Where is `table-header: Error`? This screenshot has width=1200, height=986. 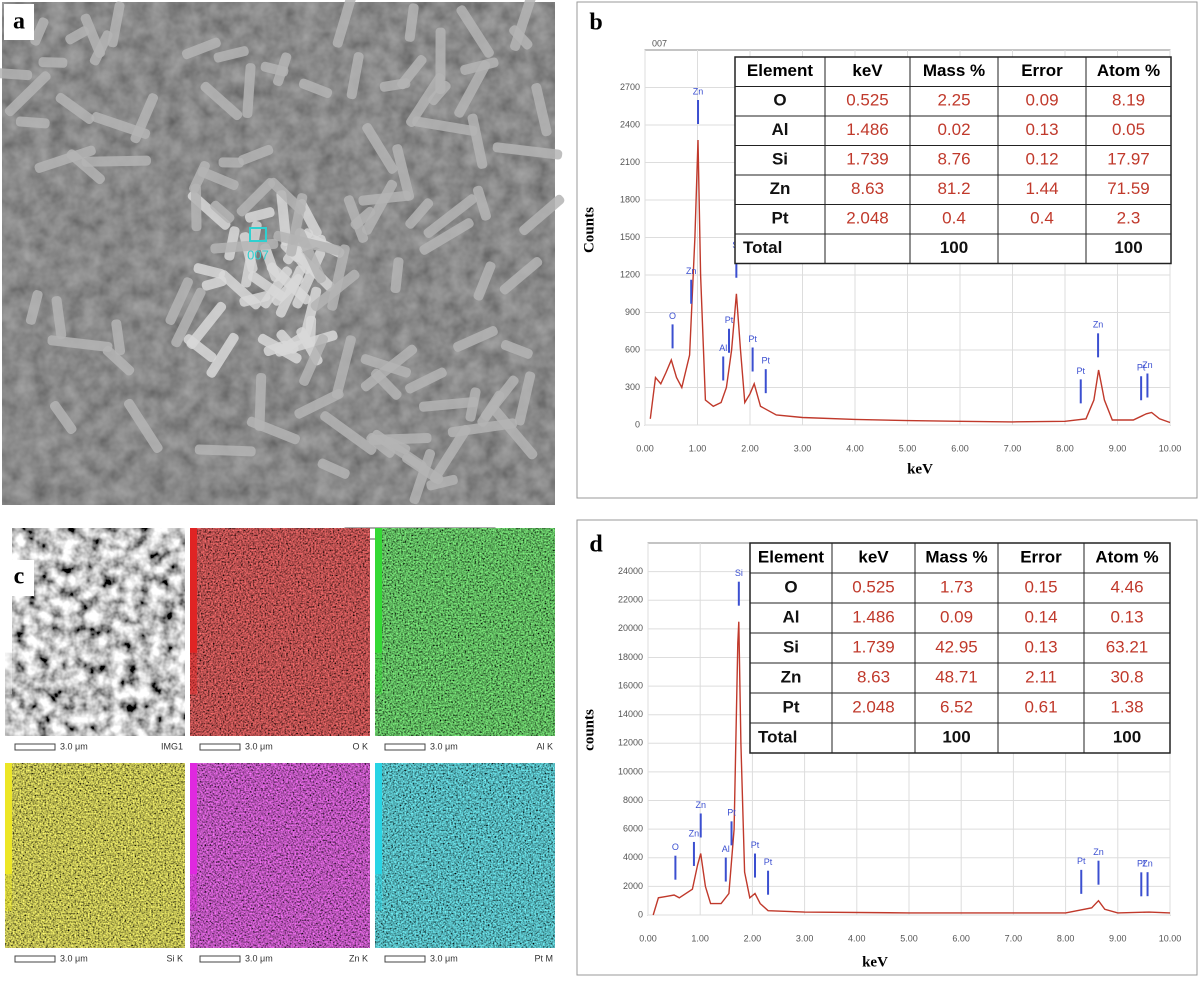 table-header: Error is located at coordinates (1041, 556).